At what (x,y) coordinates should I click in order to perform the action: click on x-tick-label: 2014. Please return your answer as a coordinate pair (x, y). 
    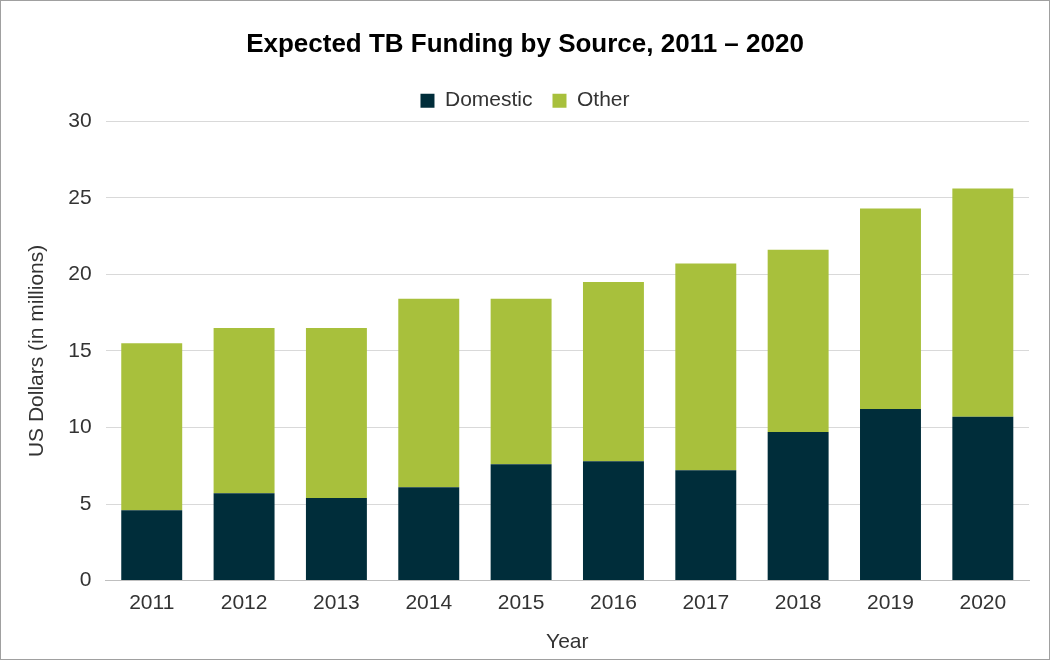
    Looking at the image, I should click on (429, 601).